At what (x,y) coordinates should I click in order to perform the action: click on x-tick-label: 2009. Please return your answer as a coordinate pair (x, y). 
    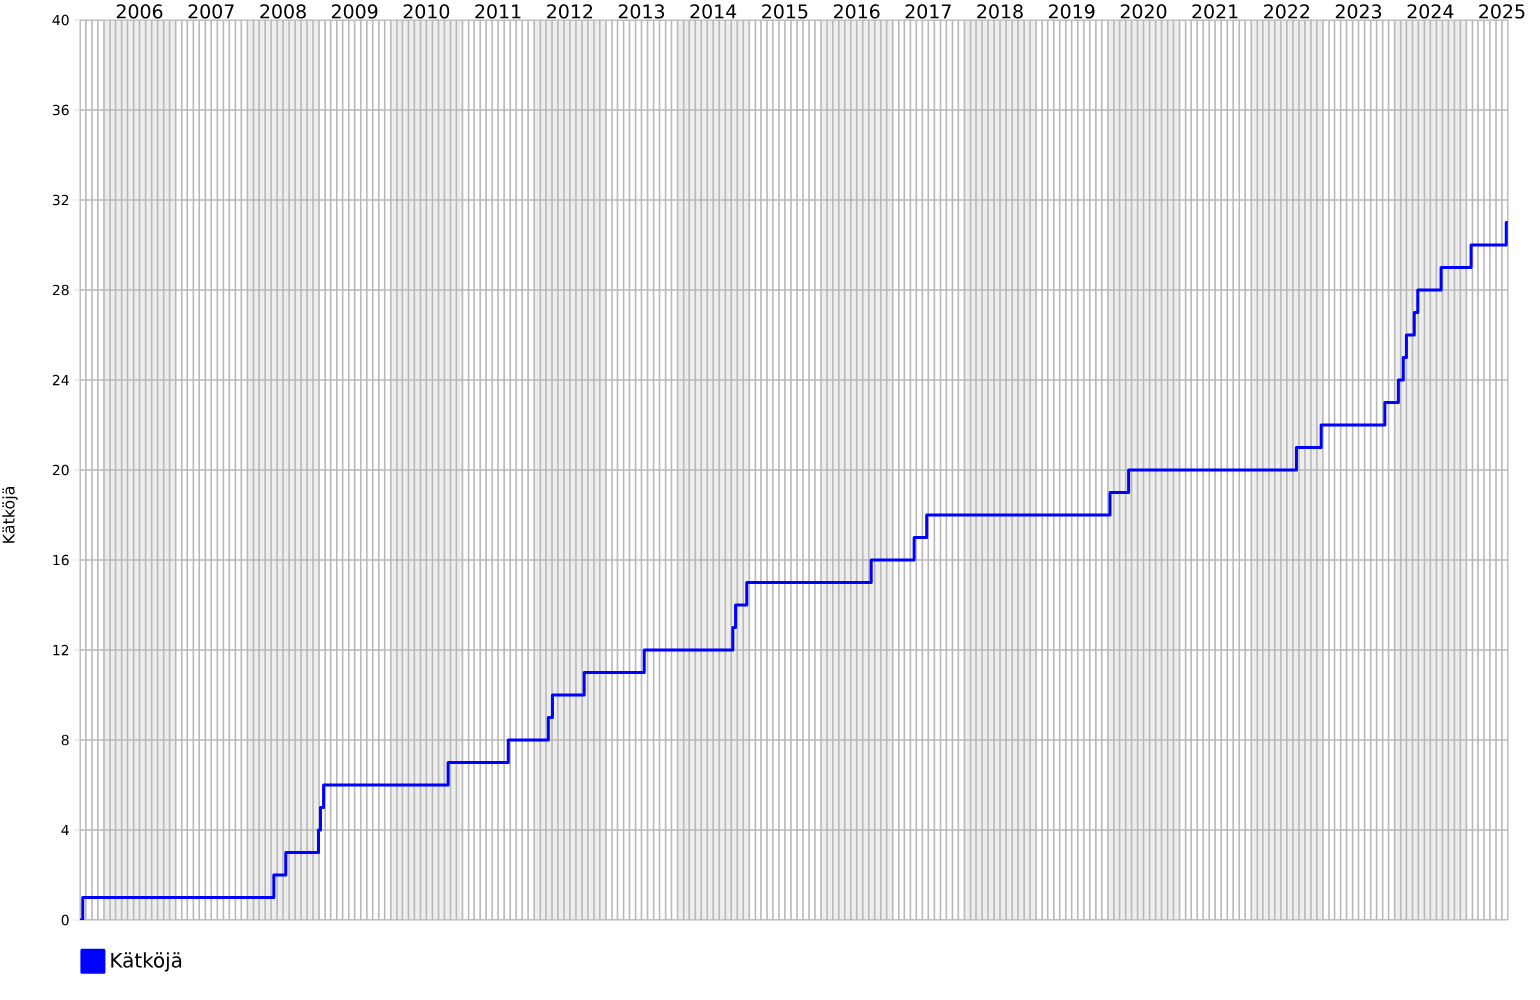
    Looking at the image, I should click on (354, 11).